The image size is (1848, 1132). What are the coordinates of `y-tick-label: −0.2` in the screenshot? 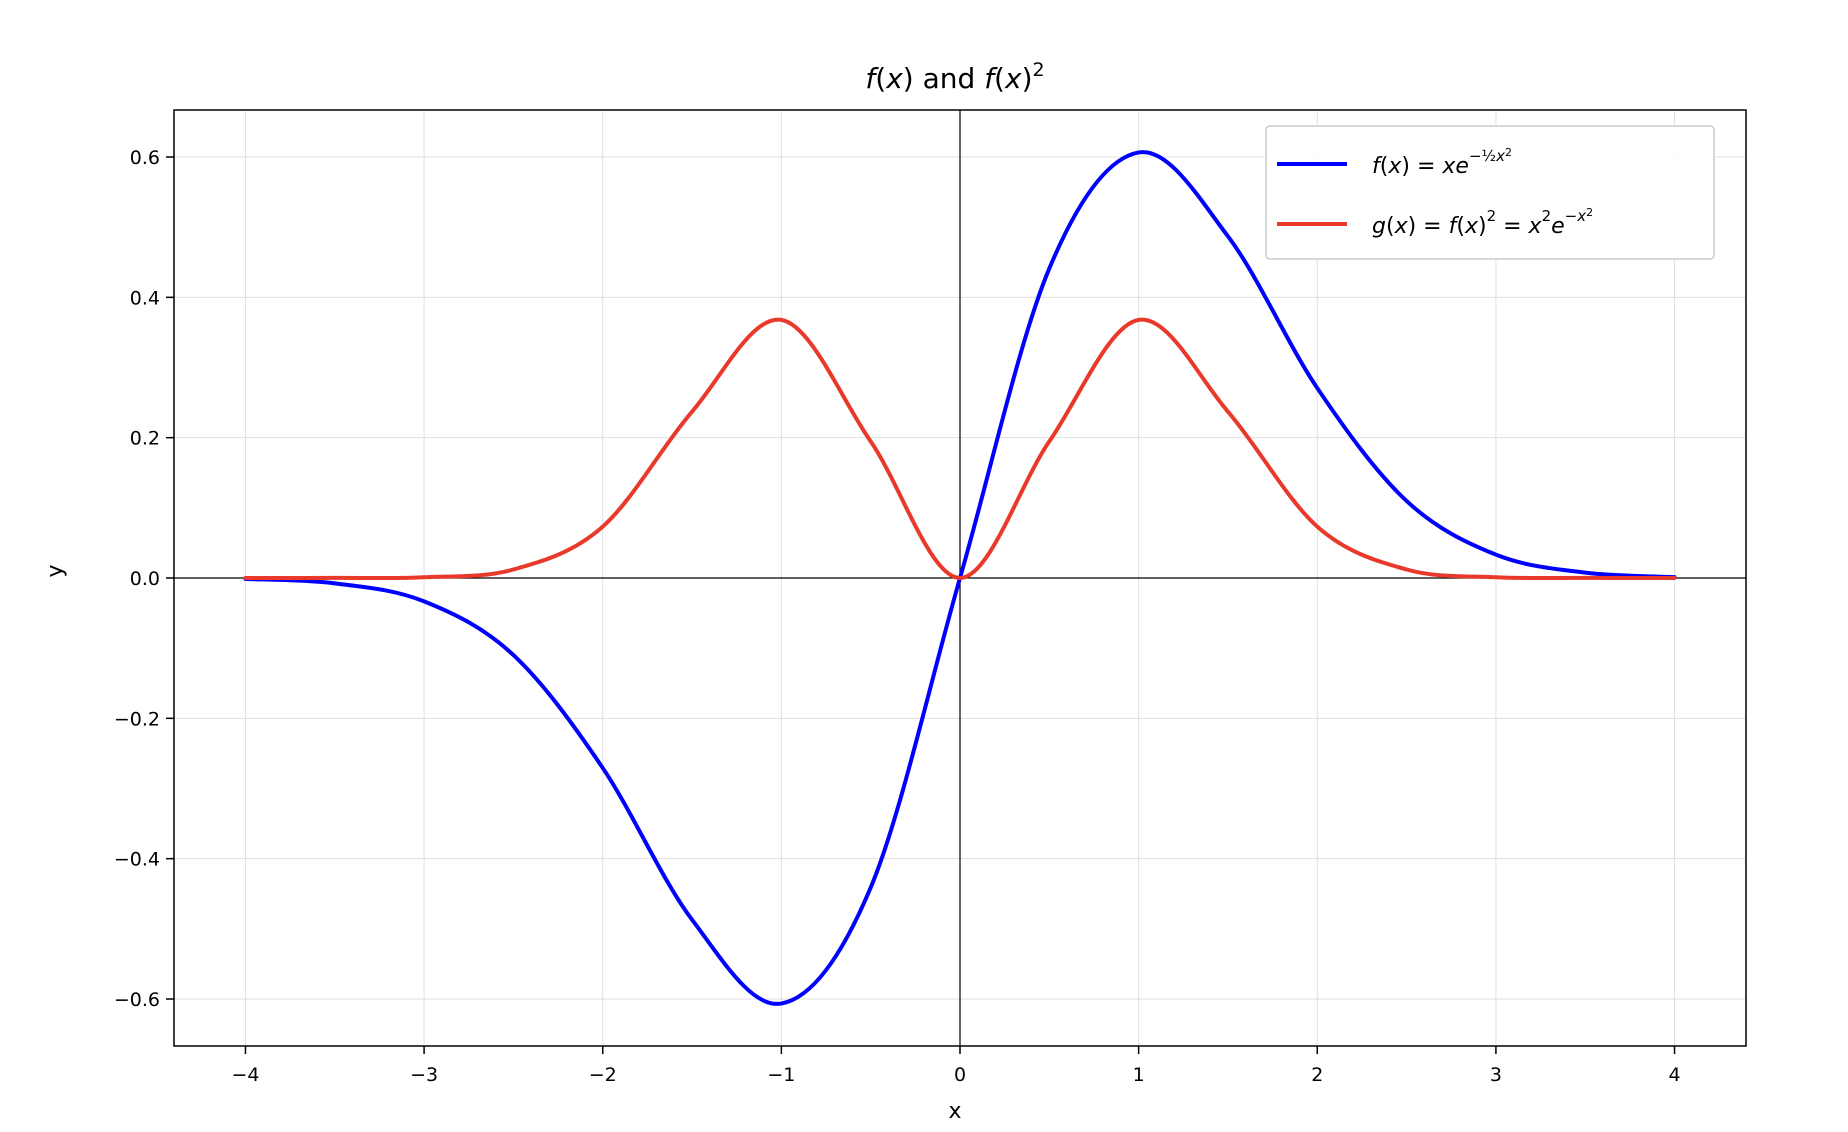 It's located at (137, 719).